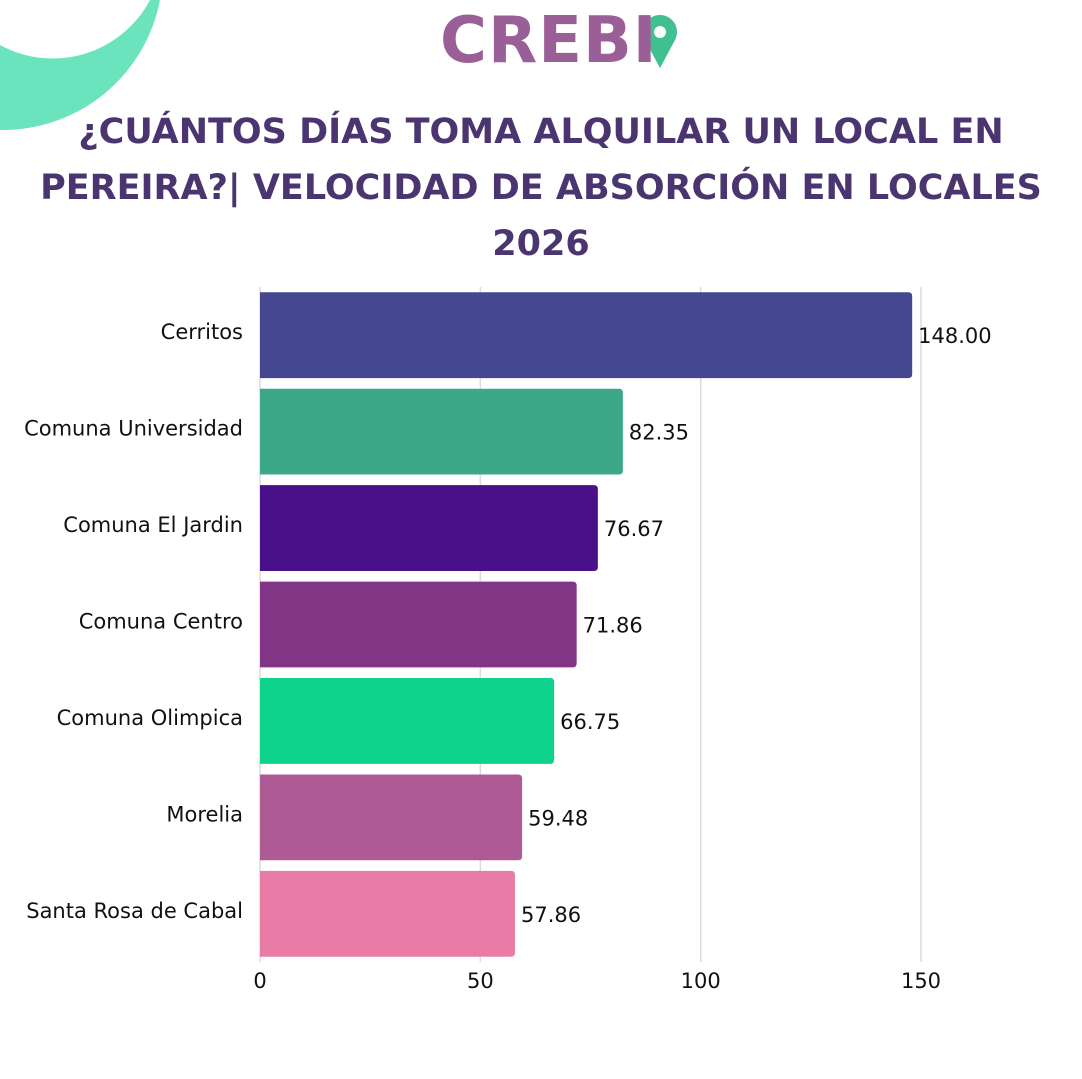 This screenshot has width=1082, height=1079. I want to click on value-label: 66.75, so click(590, 722).